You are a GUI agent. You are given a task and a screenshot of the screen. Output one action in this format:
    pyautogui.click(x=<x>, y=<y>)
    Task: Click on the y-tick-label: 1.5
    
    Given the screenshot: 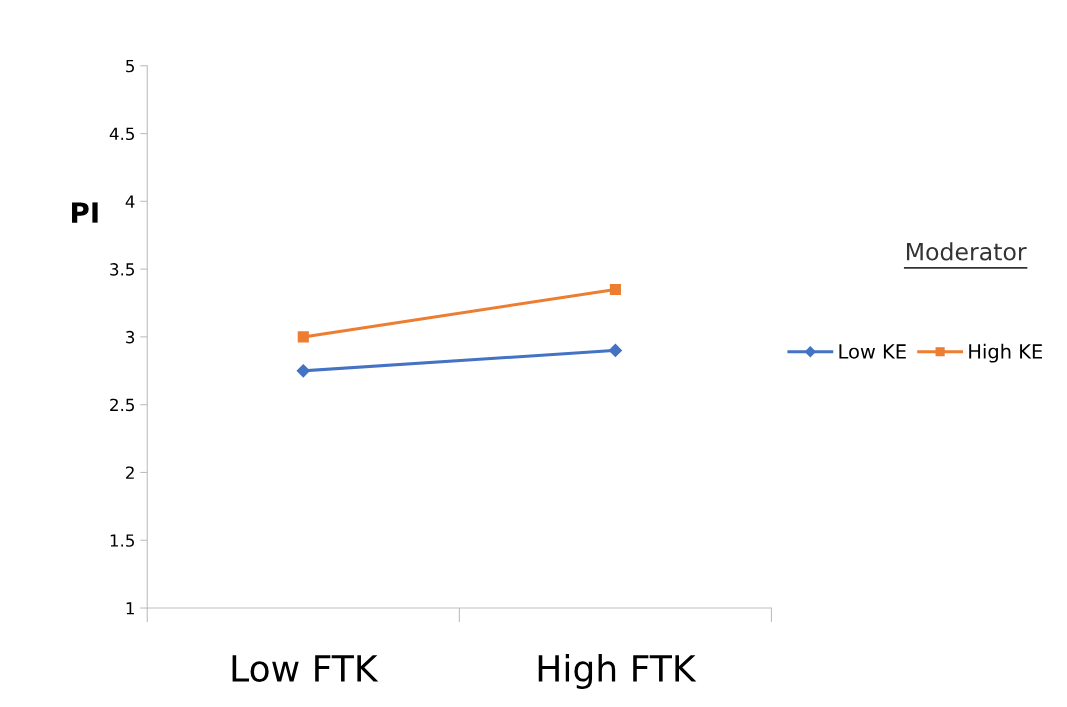 What is the action you would take?
    pyautogui.click(x=122, y=540)
    